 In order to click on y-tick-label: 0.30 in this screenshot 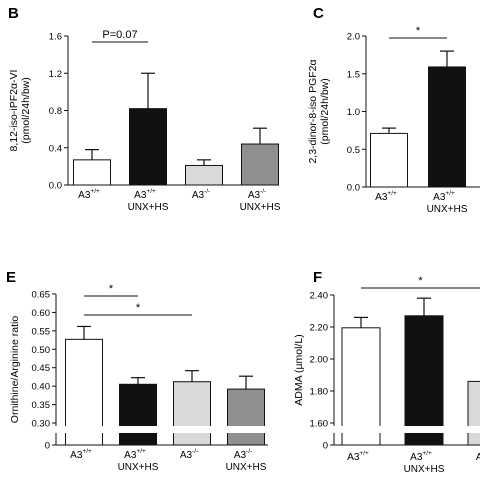, I will do `click(41, 424)`.